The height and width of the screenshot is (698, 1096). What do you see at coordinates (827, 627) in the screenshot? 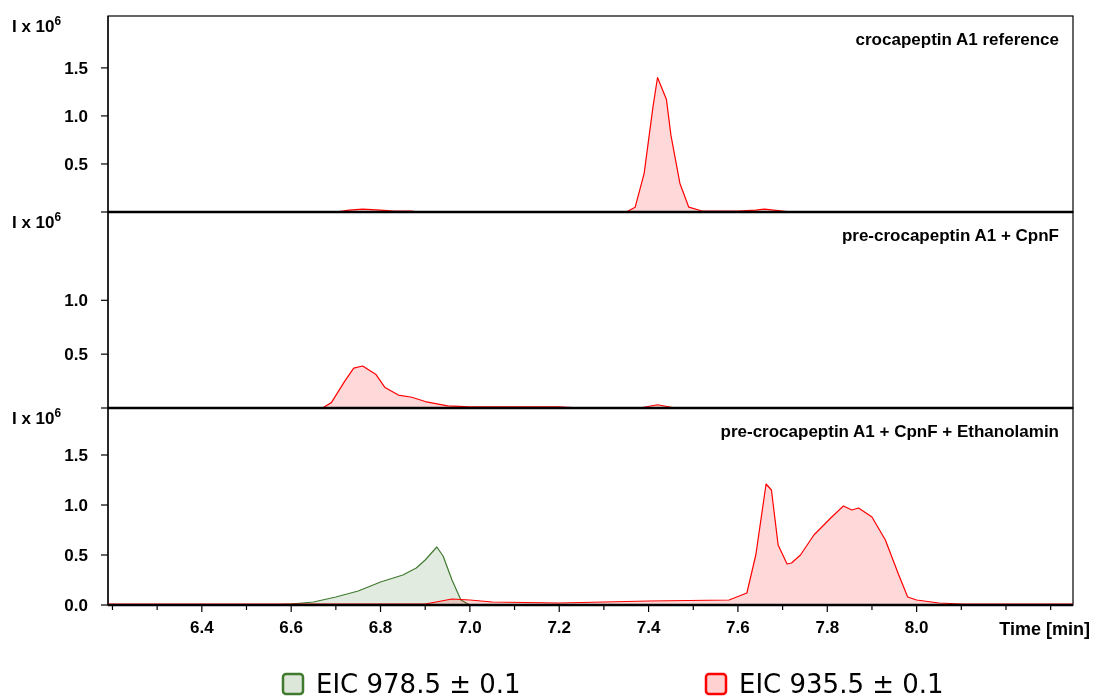
I see `x-tick-label: 7.8` at bounding box center [827, 627].